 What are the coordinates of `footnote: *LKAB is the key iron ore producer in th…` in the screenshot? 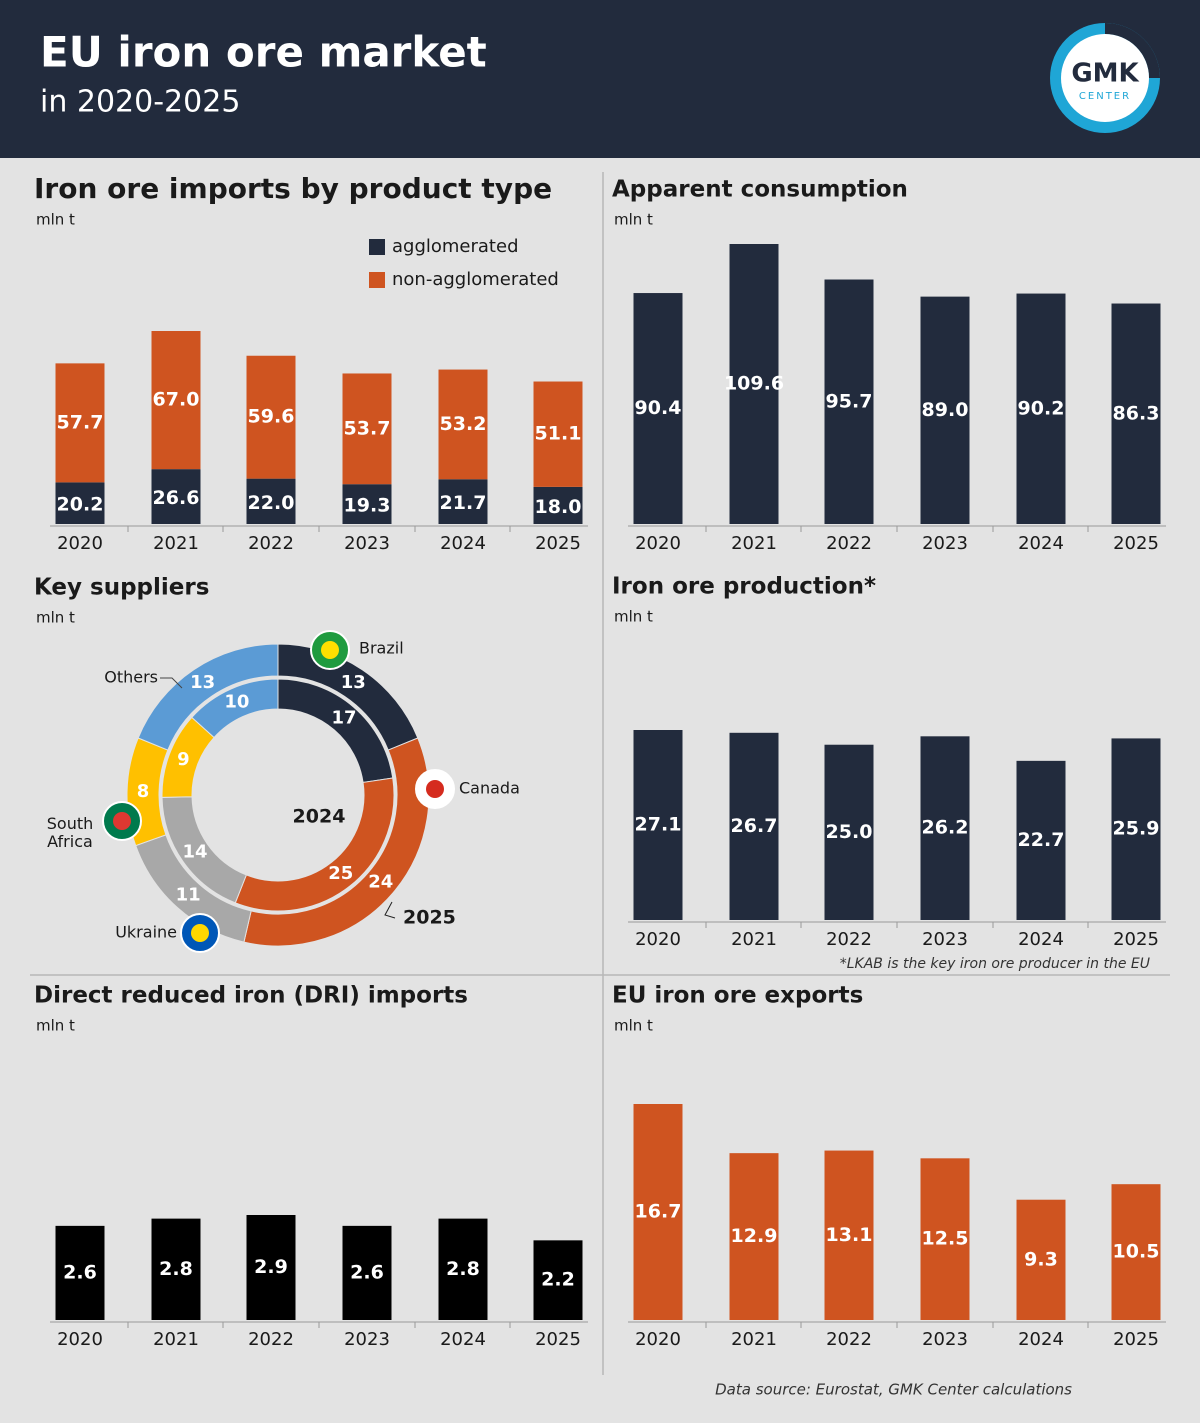 It's located at (995, 964).